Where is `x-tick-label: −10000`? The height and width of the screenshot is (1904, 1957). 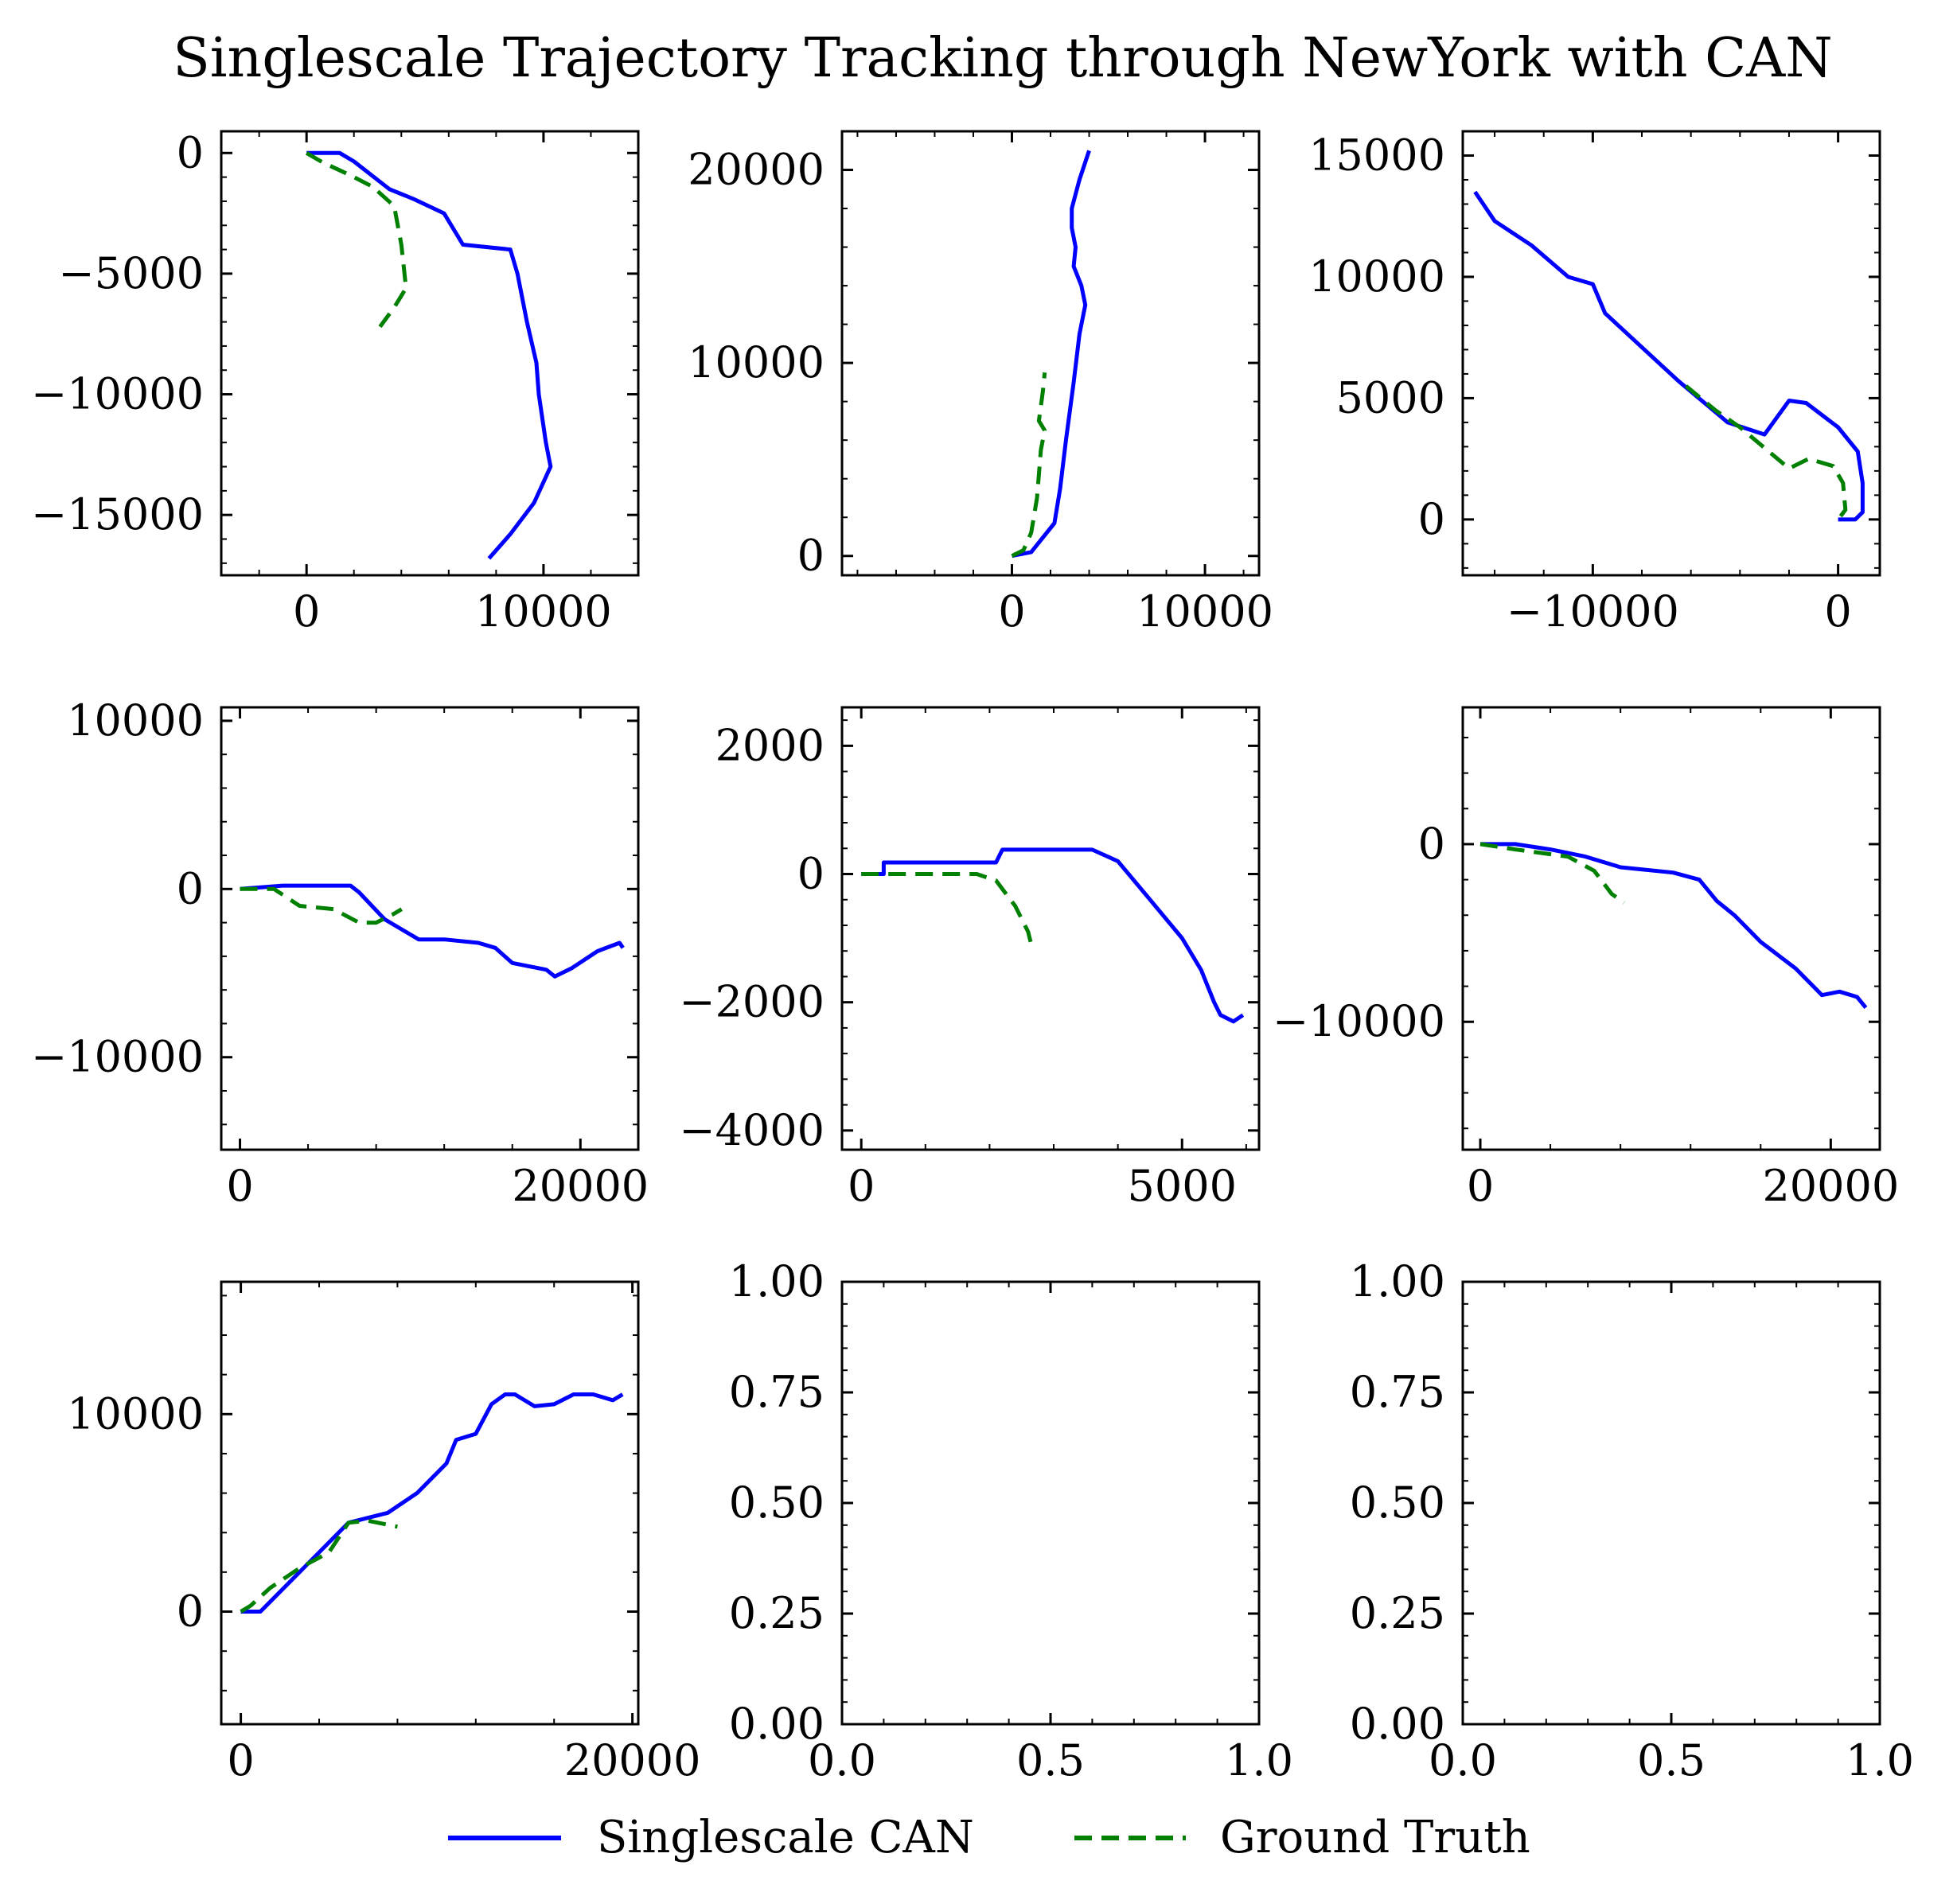 x-tick-label: −10000 is located at coordinates (1593, 611).